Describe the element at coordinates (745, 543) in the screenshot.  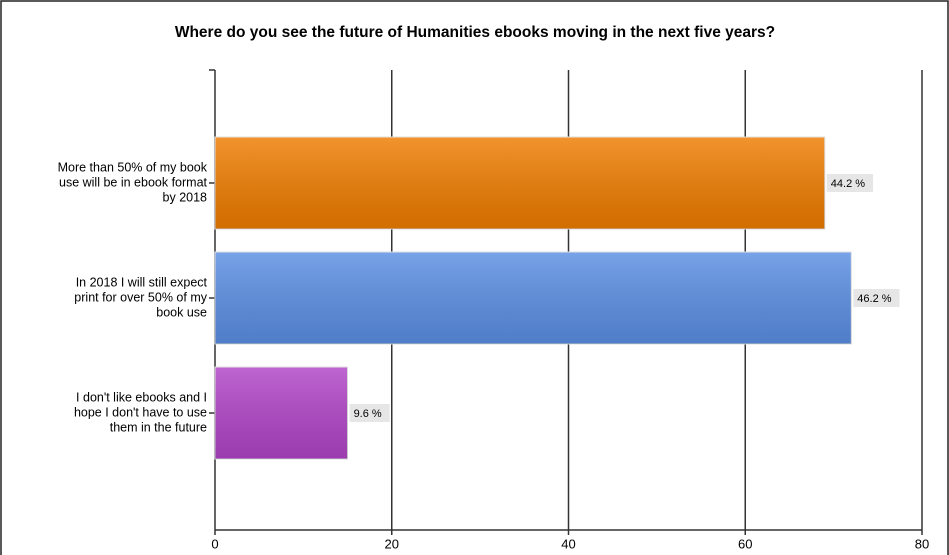
I see `x-tick-label: 60` at that location.